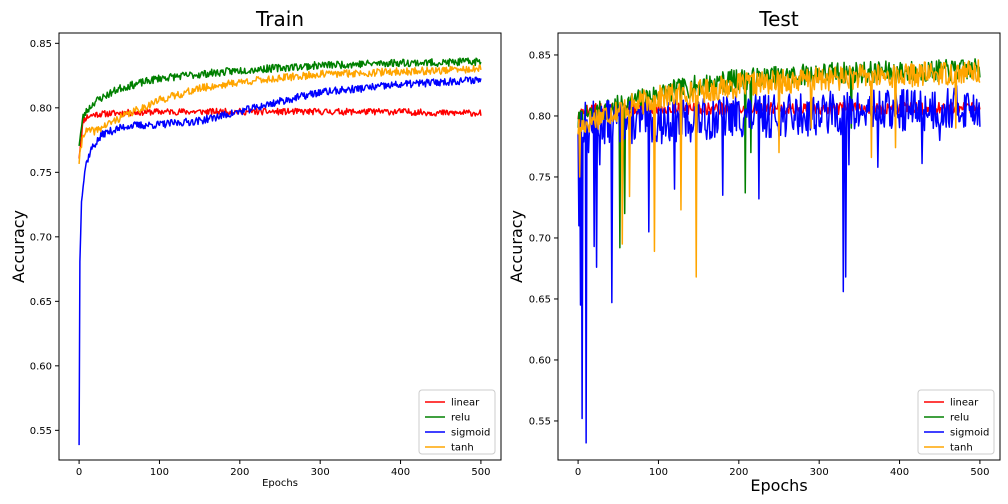  Describe the element at coordinates (778, 19) in the screenshot. I see `chart-title: Test` at that location.